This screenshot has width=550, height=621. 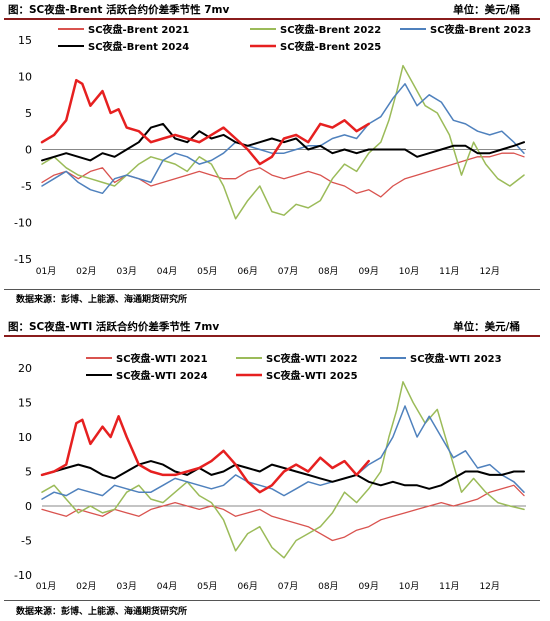 I want to click on y-tick-label: -15, so click(x=23, y=259).